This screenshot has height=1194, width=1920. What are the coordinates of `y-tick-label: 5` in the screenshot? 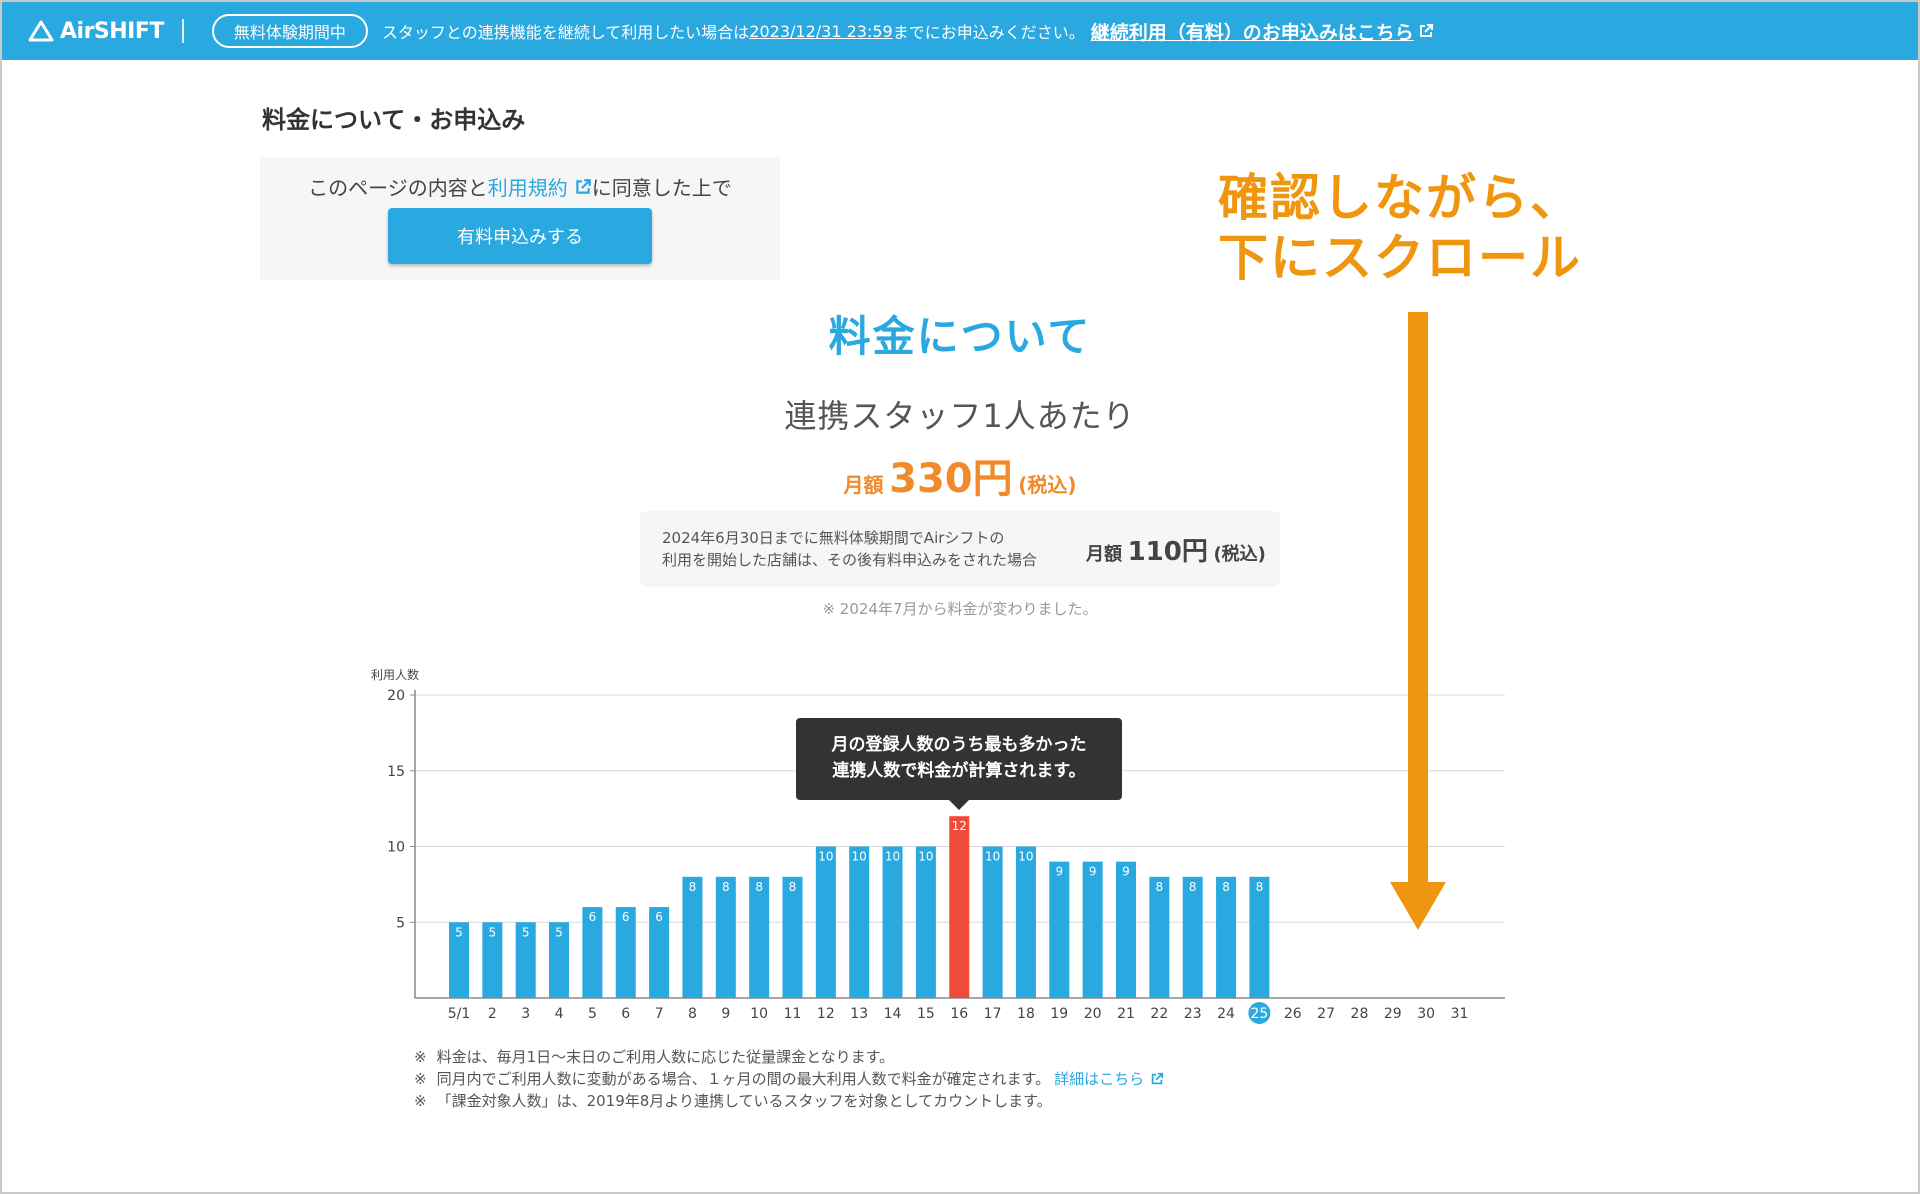 It's located at (400, 923).